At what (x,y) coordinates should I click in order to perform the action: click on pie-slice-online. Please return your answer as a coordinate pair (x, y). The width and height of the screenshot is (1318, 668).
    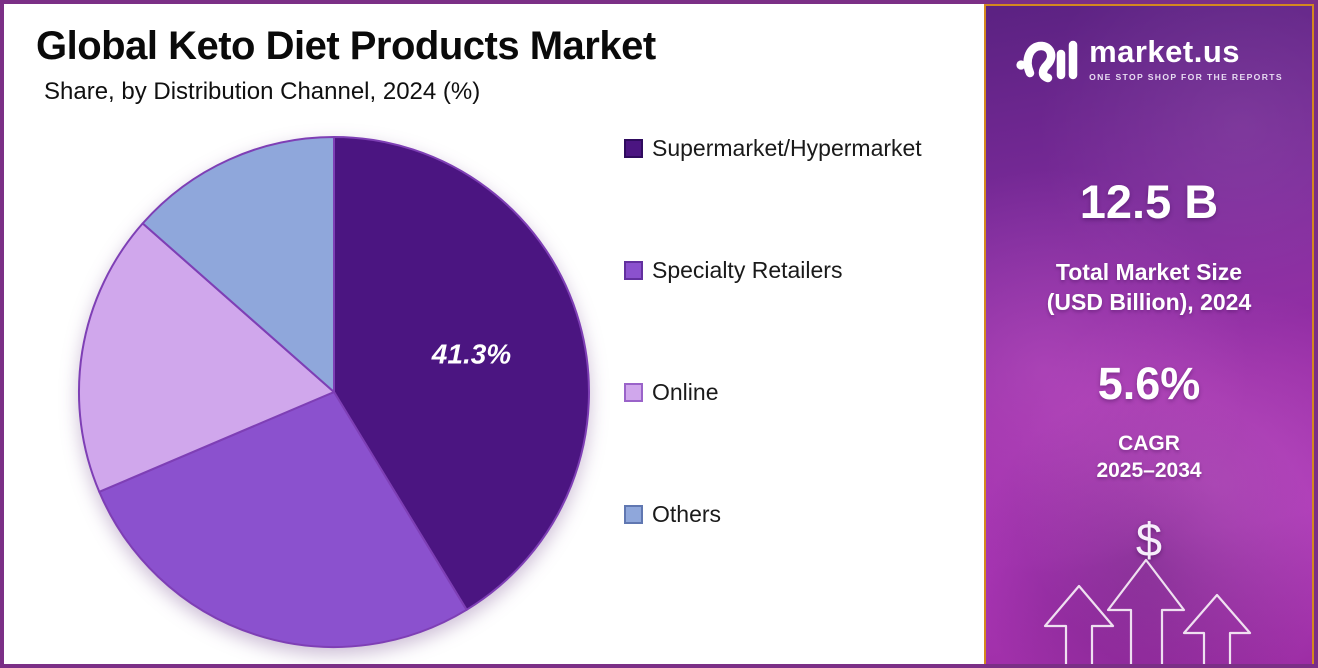
    Looking at the image, I should click on (206, 357).